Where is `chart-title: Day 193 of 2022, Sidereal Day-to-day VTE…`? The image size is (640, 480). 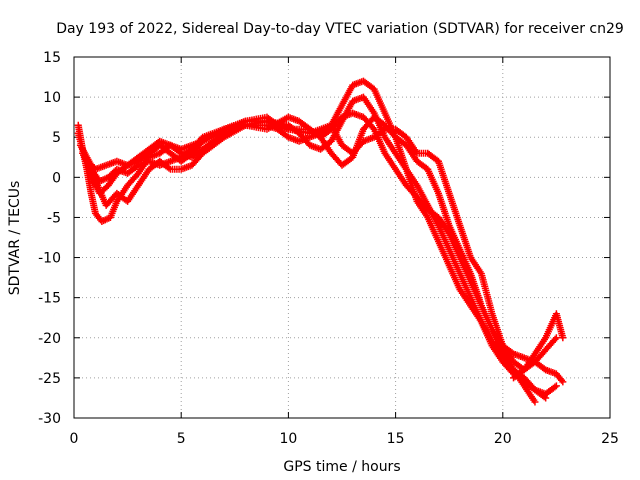
chart-title: Day 193 of 2022, Sidereal Day-to-day VTE… is located at coordinates (340, 29).